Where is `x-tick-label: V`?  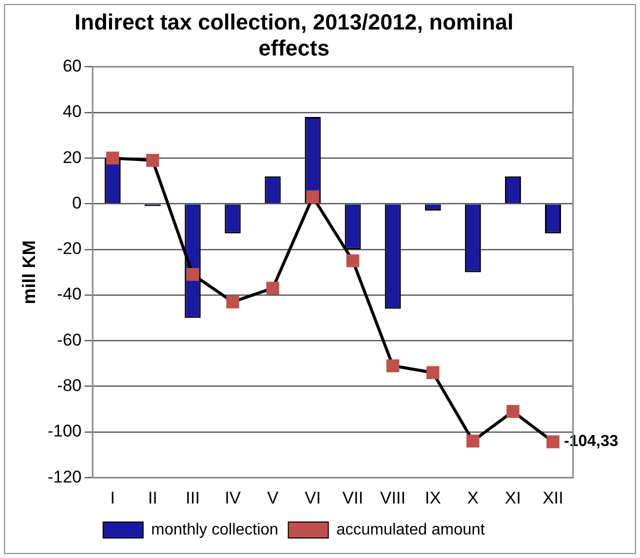 x-tick-label: V is located at coordinates (273, 498).